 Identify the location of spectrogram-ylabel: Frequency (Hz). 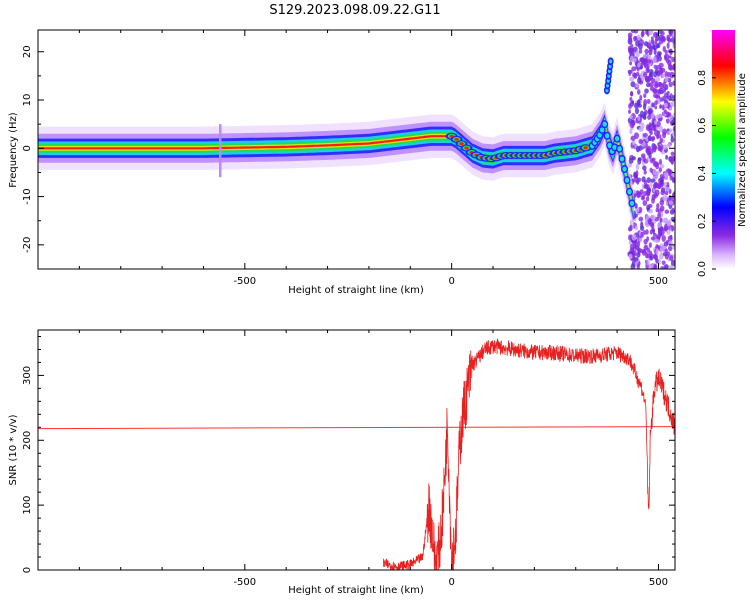
(13, 150).